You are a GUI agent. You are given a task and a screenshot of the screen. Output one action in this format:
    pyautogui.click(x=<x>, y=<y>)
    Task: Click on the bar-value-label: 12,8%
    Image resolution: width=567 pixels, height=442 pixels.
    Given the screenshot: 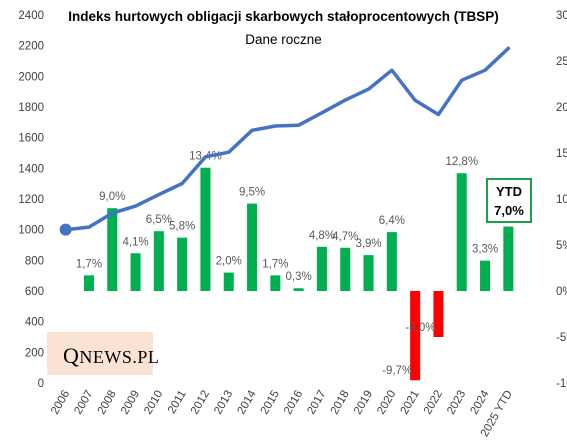 What is the action you would take?
    pyautogui.click(x=461, y=162)
    